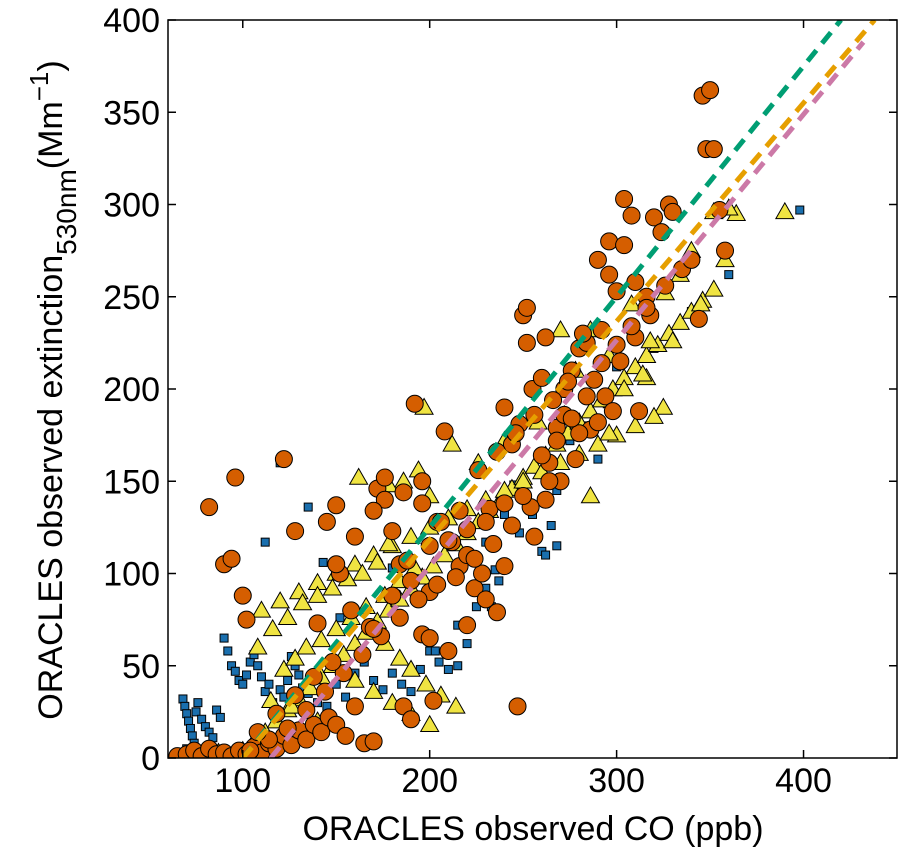 The width and height of the screenshot is (901, 848). Describe the element at coordinates (131, 482) in the screenshot. I see `y-tick-label: 150` at that location.